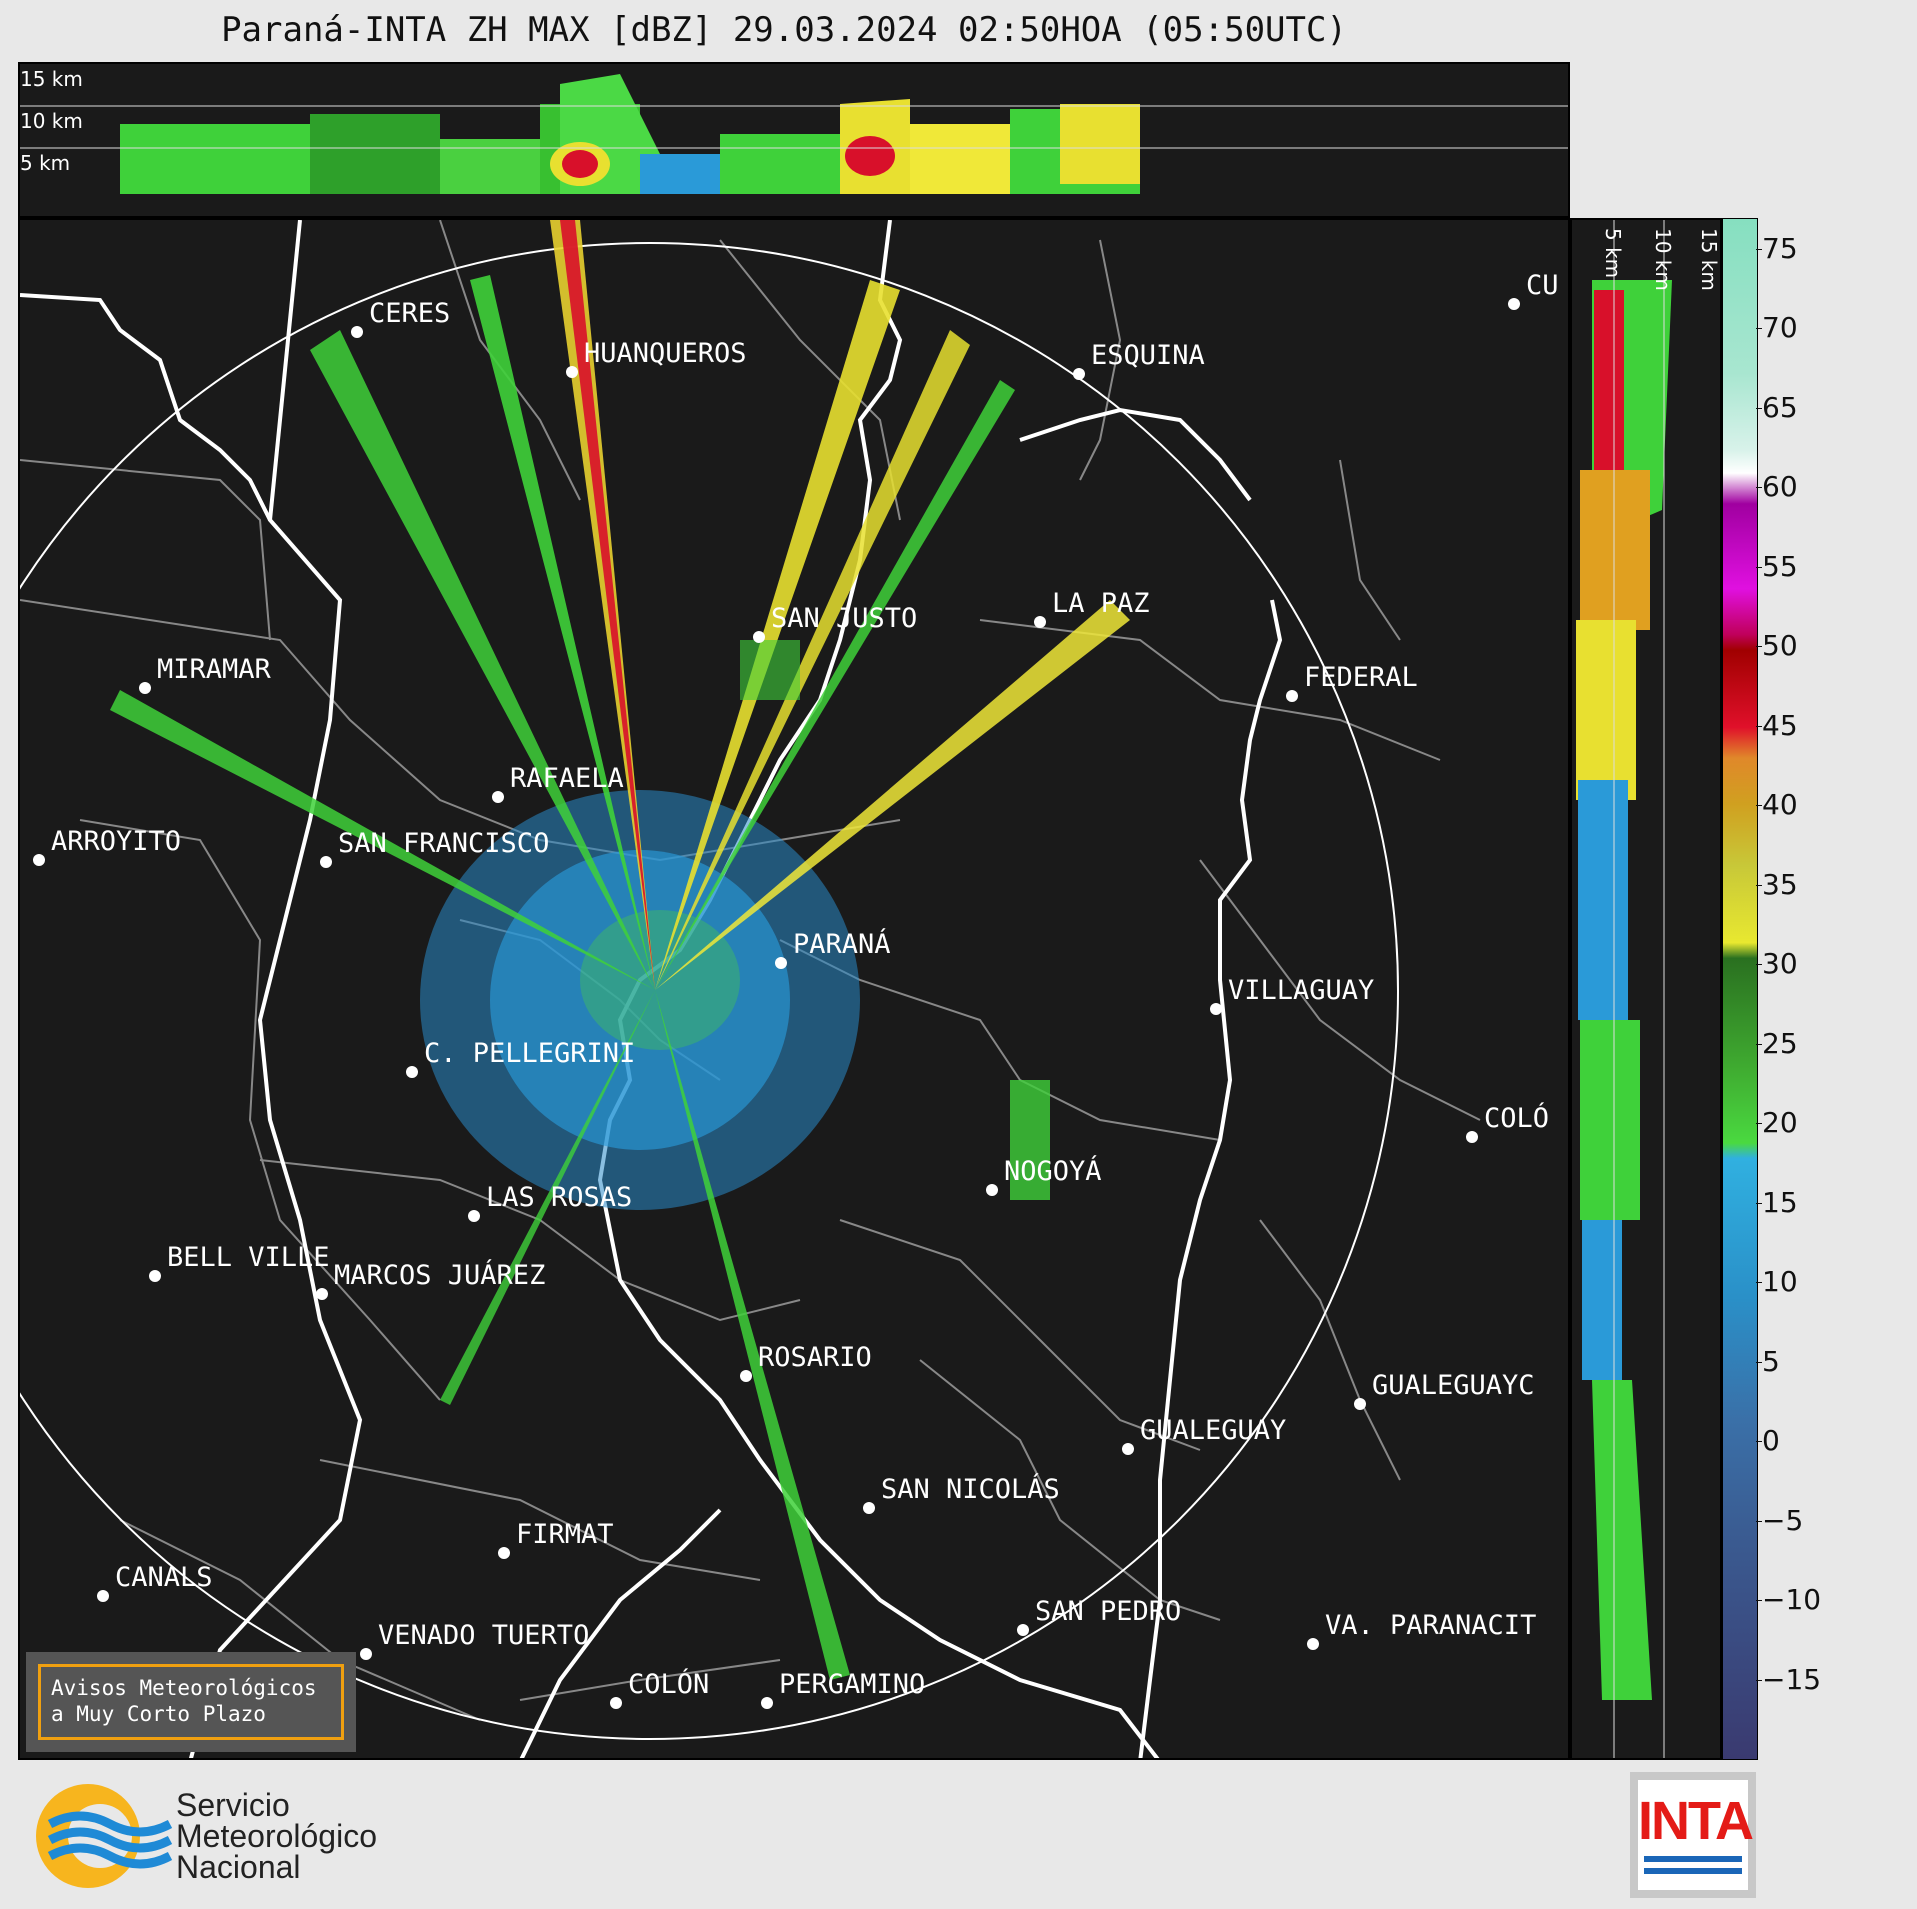 The height and width of the screenshot is (1909, 1917). I want to click on smn-name: Servicio Meteorológico Nacional, so click(276, 1837).